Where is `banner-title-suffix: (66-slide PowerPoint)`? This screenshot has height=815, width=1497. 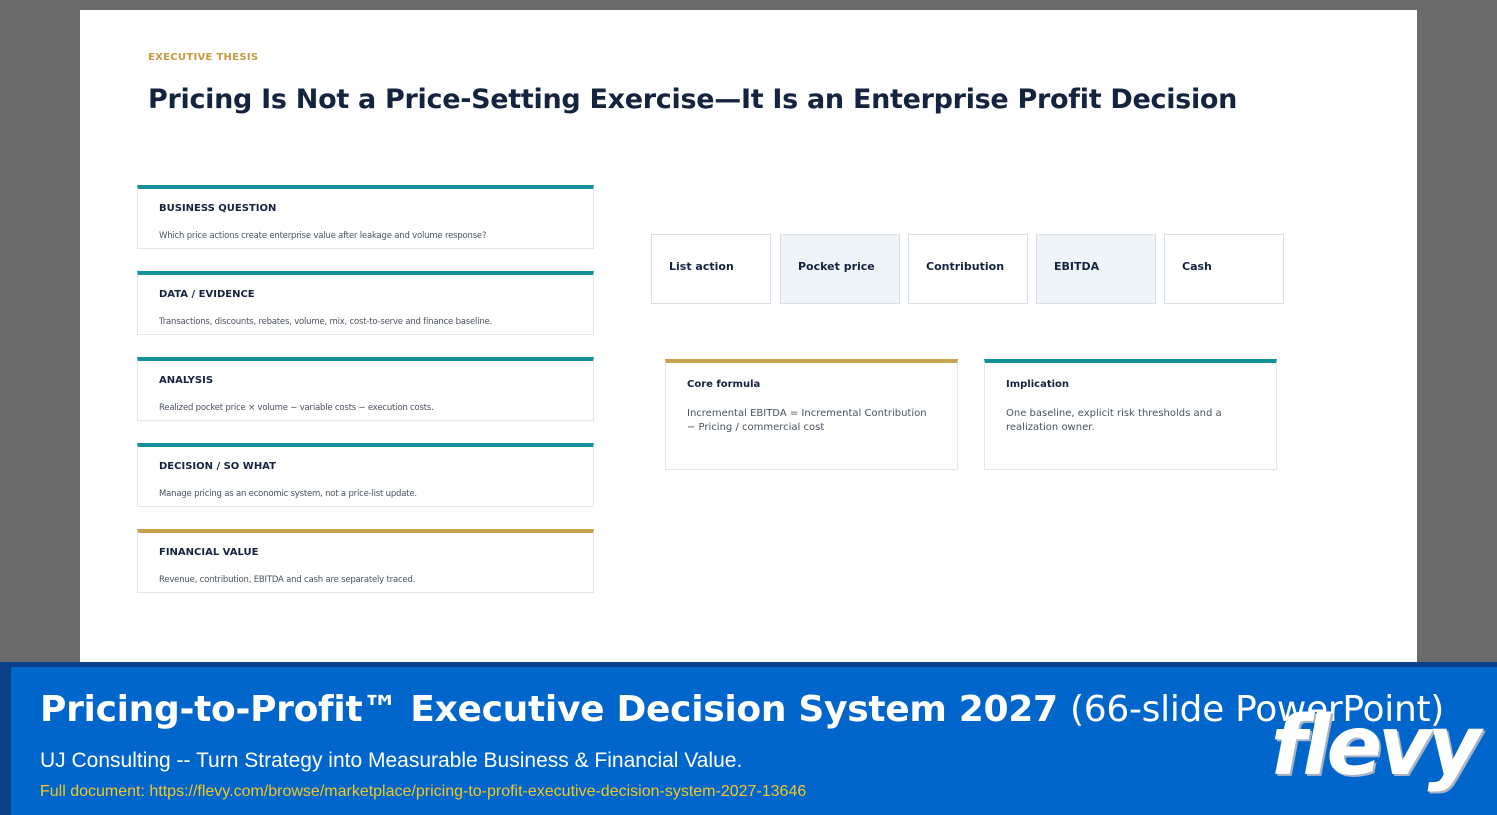 banner-title-suffix: (66-slide PowerPoint) is located at coordinates (1257, 709).